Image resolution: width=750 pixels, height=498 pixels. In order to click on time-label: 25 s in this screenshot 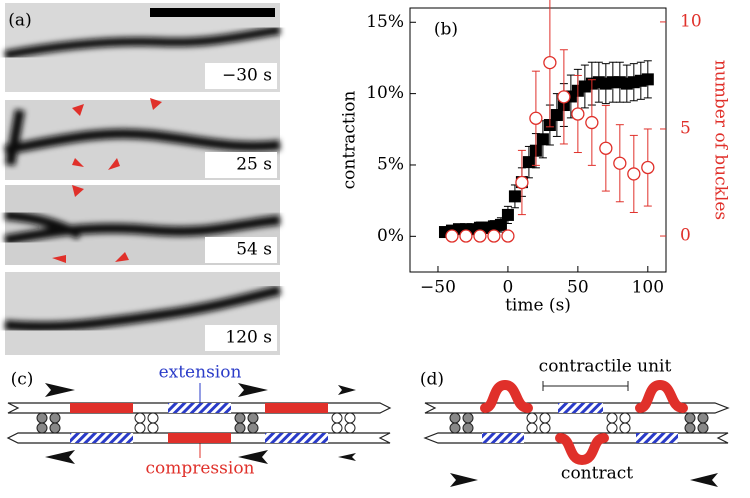, I will do `click(254, 165)`.